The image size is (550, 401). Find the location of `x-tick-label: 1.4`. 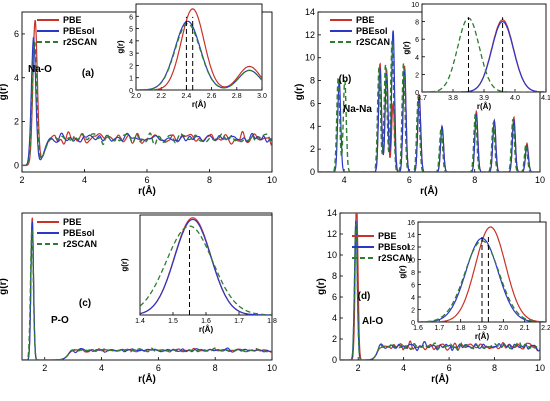

x-tick-label: 1.4 is located at coordinates (140, 321).